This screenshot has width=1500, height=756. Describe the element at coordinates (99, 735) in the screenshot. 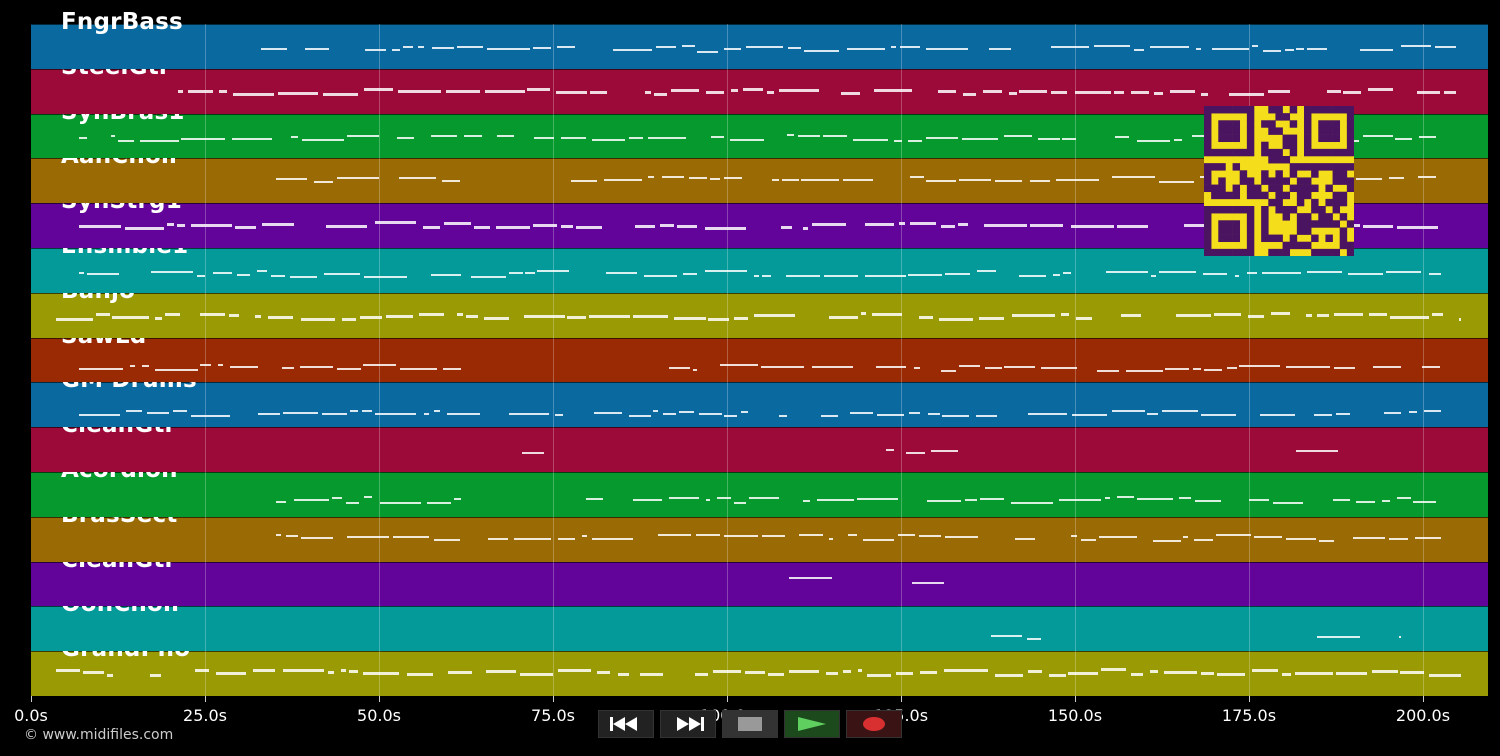

I see `copyright-text: © www.midifiles.com` at that location.